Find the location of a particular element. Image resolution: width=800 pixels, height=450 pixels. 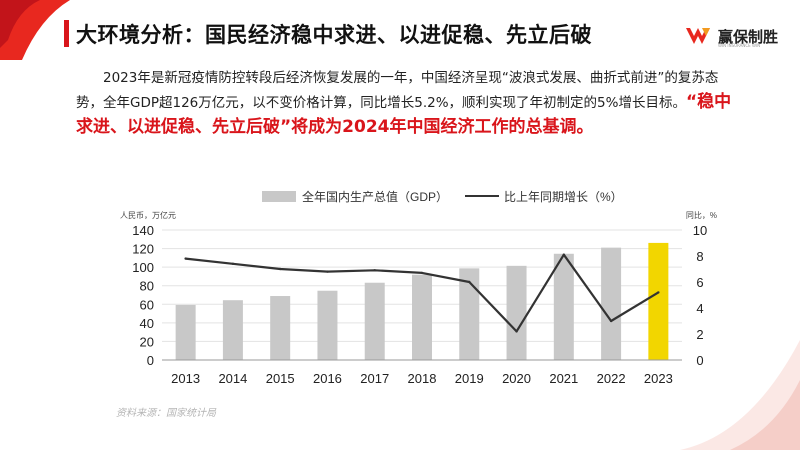

y-right-tick-label: 8 is located at coordinates (699, 256).